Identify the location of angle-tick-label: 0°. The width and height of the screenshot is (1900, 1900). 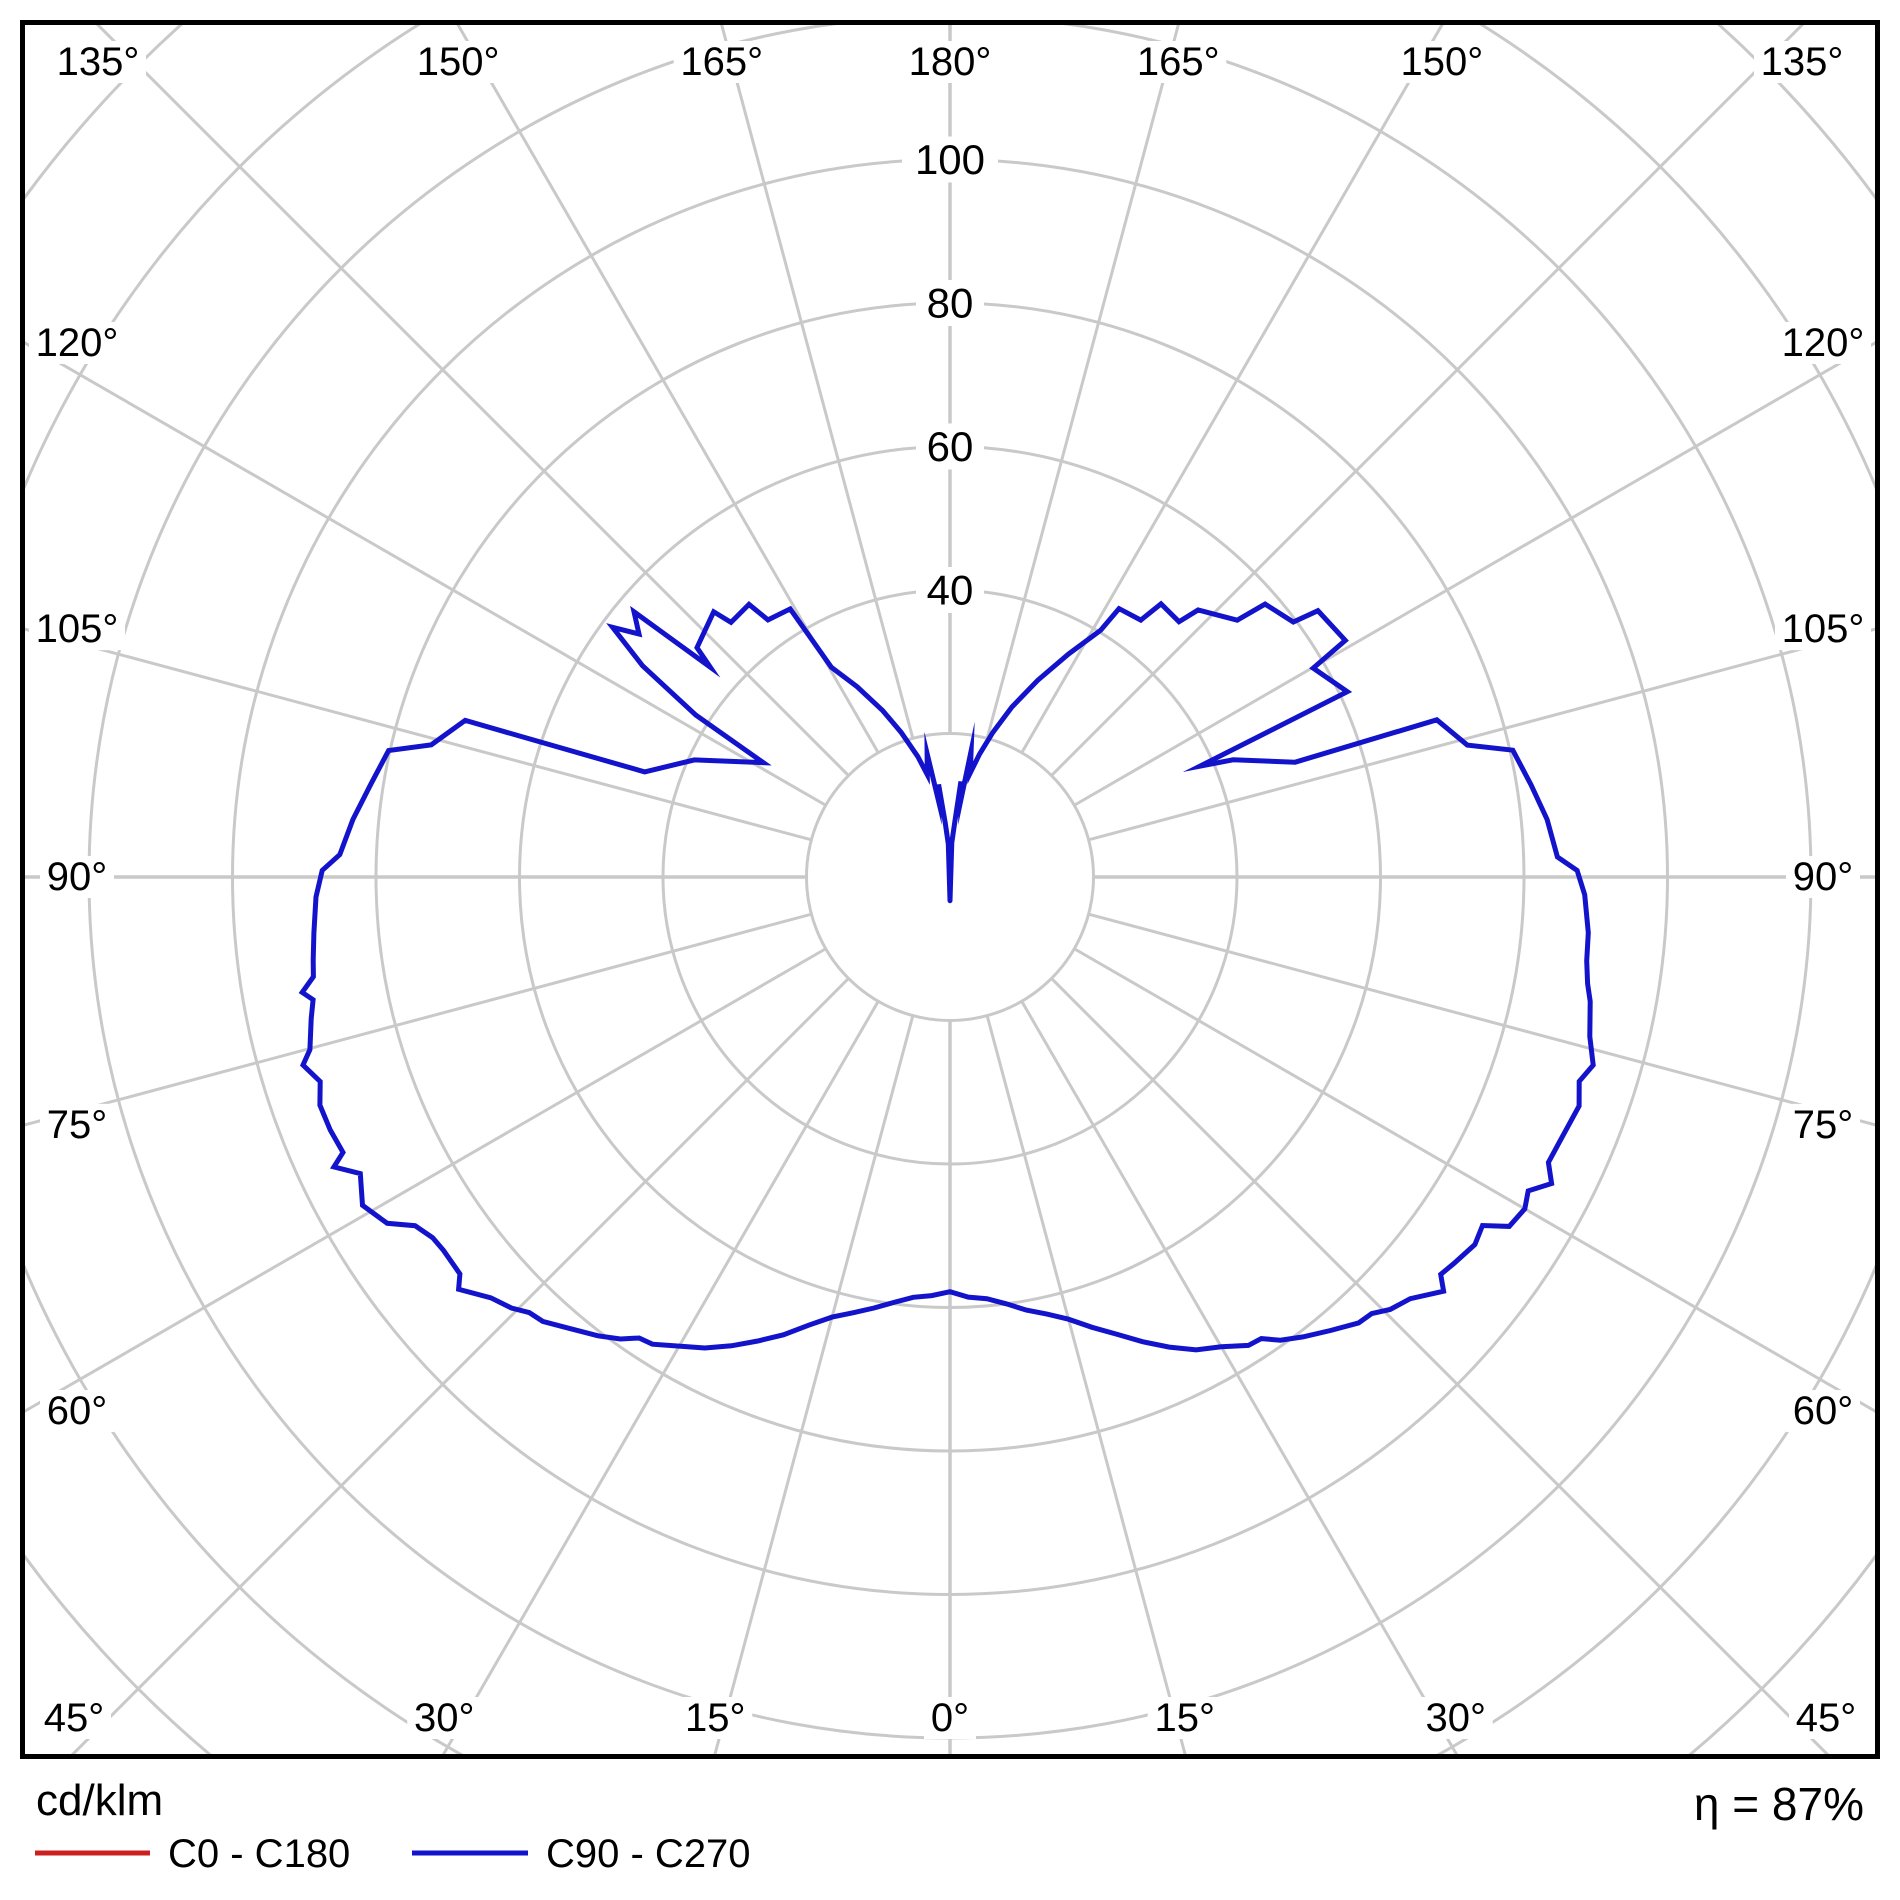
(950, 1718).